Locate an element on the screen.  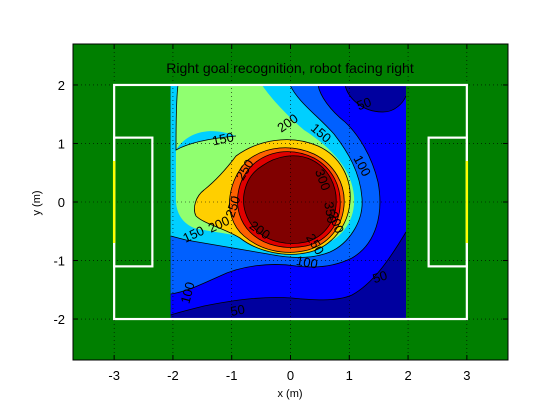
x-axis-label: x (m) is located at coordinates (289, 394).